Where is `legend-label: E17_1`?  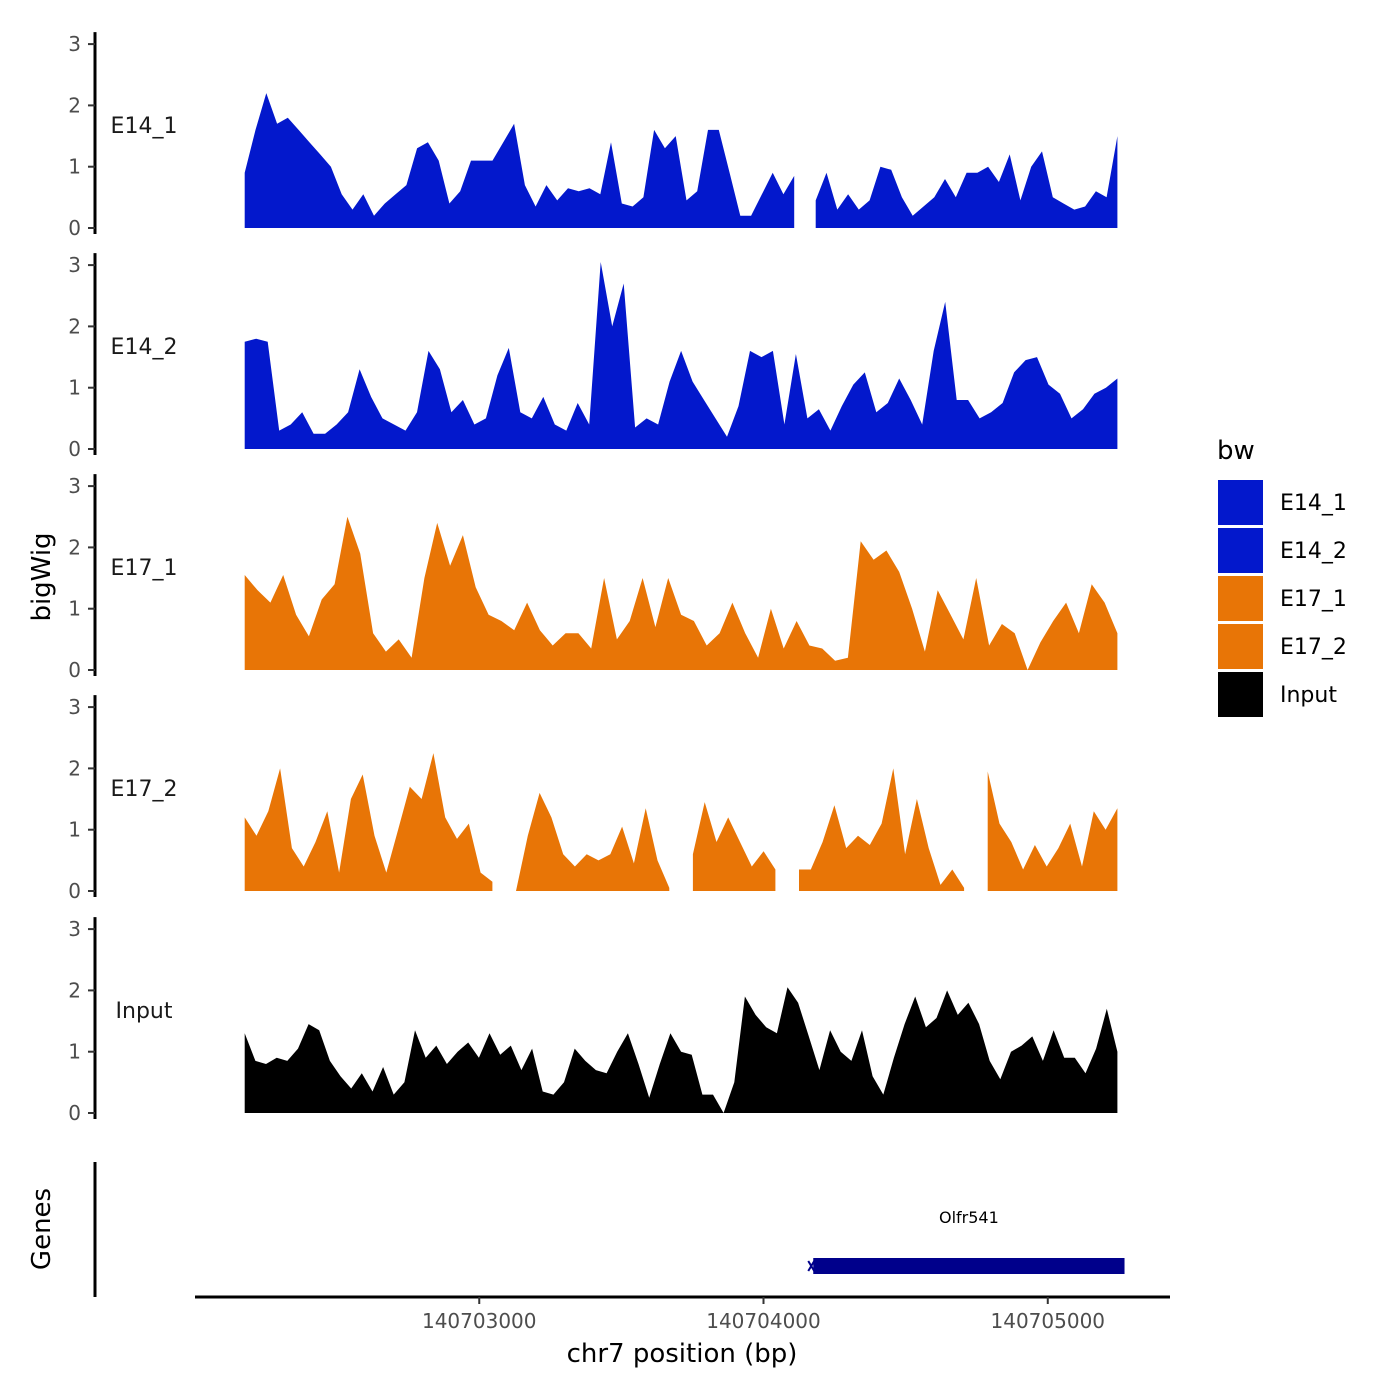 legend-label: E17_1 is located at coordinates (1313, 599).